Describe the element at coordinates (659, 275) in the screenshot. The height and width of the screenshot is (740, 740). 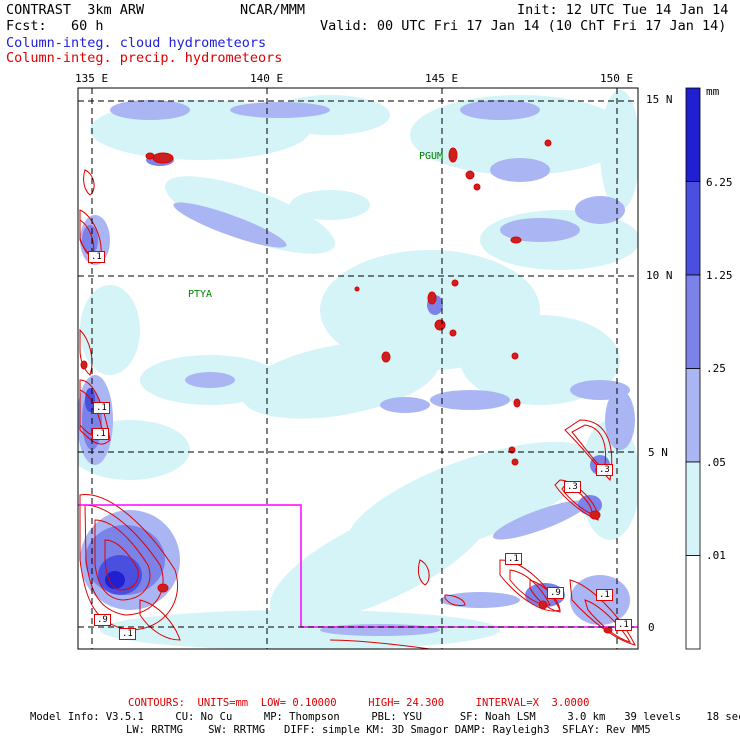
I see `lat-label-10n: 10 N` at that location.